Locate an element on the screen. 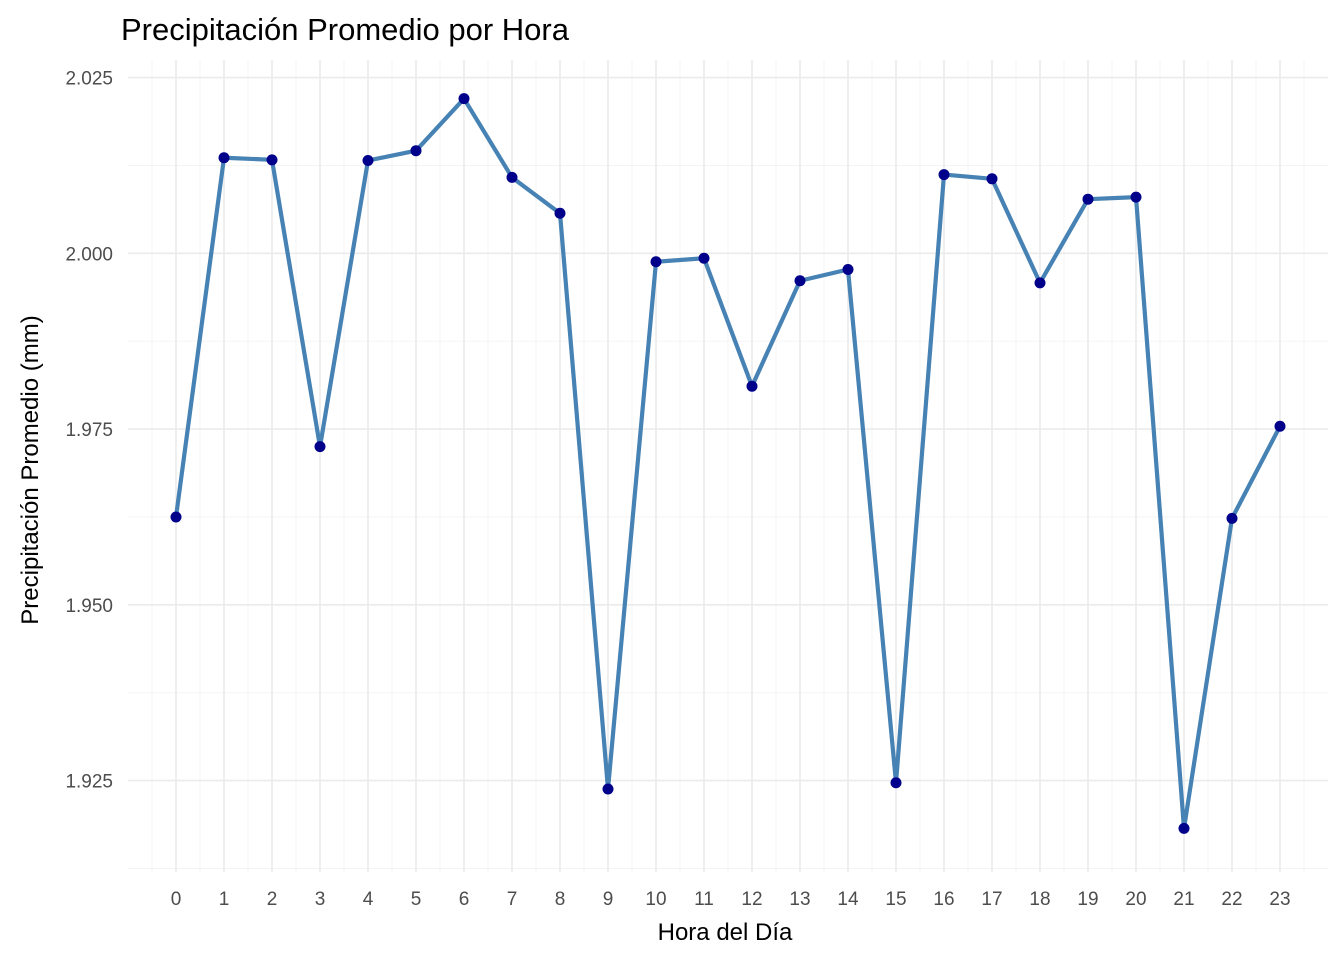 Image resolution: width=1344 pixels, height=960 pixels. x-tick-label: 8 is located at coordinates (560, 899).